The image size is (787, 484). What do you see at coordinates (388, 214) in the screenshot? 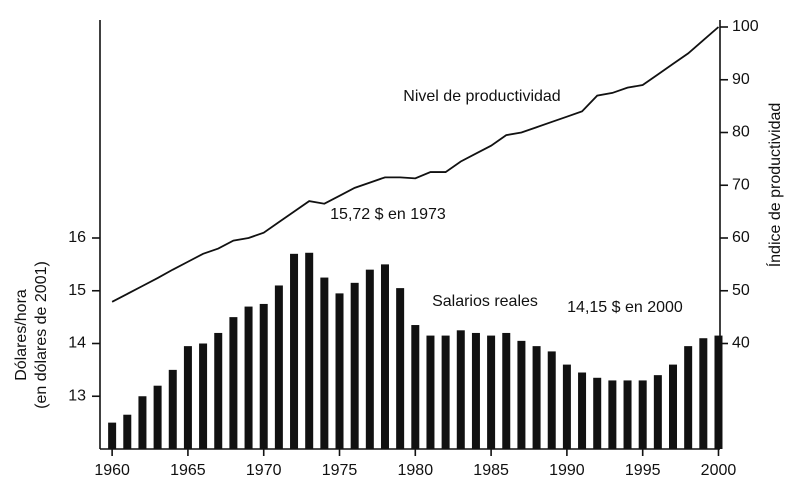
I see `annotation: 15,72 $ en 1973` at bounding box center [388, 214].